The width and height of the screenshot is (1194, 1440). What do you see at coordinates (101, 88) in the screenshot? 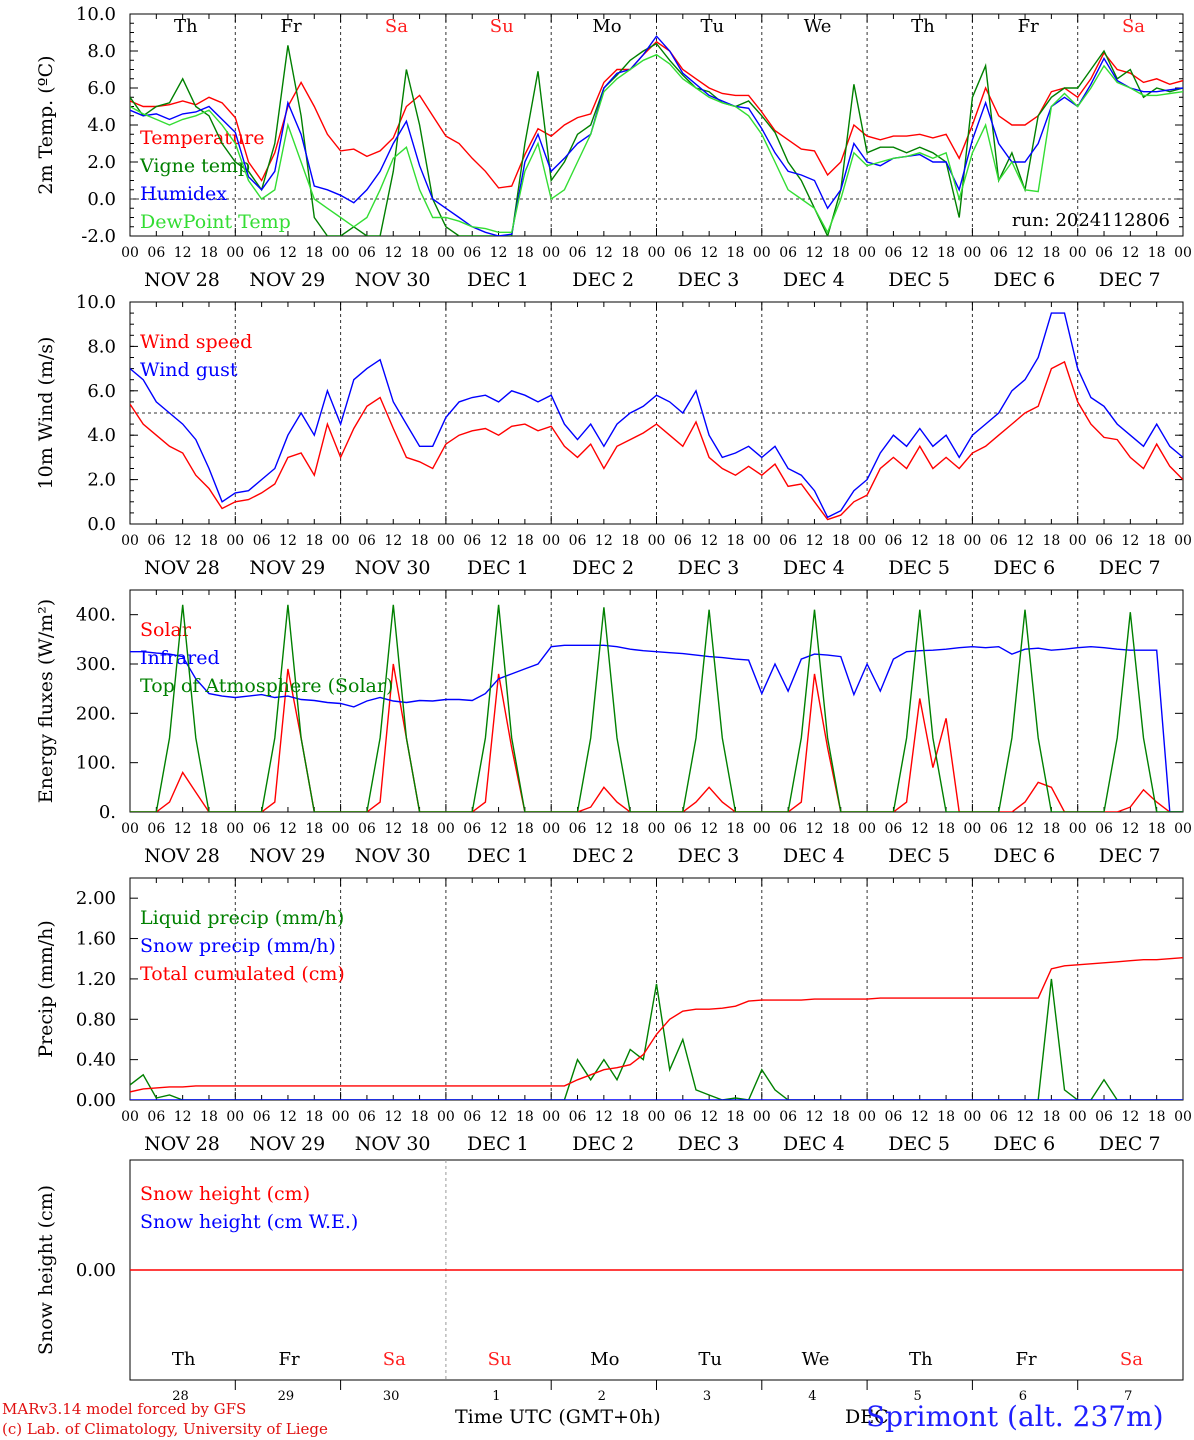
I see `y-tick-label: 6.0` at bounding box center [101, 88].